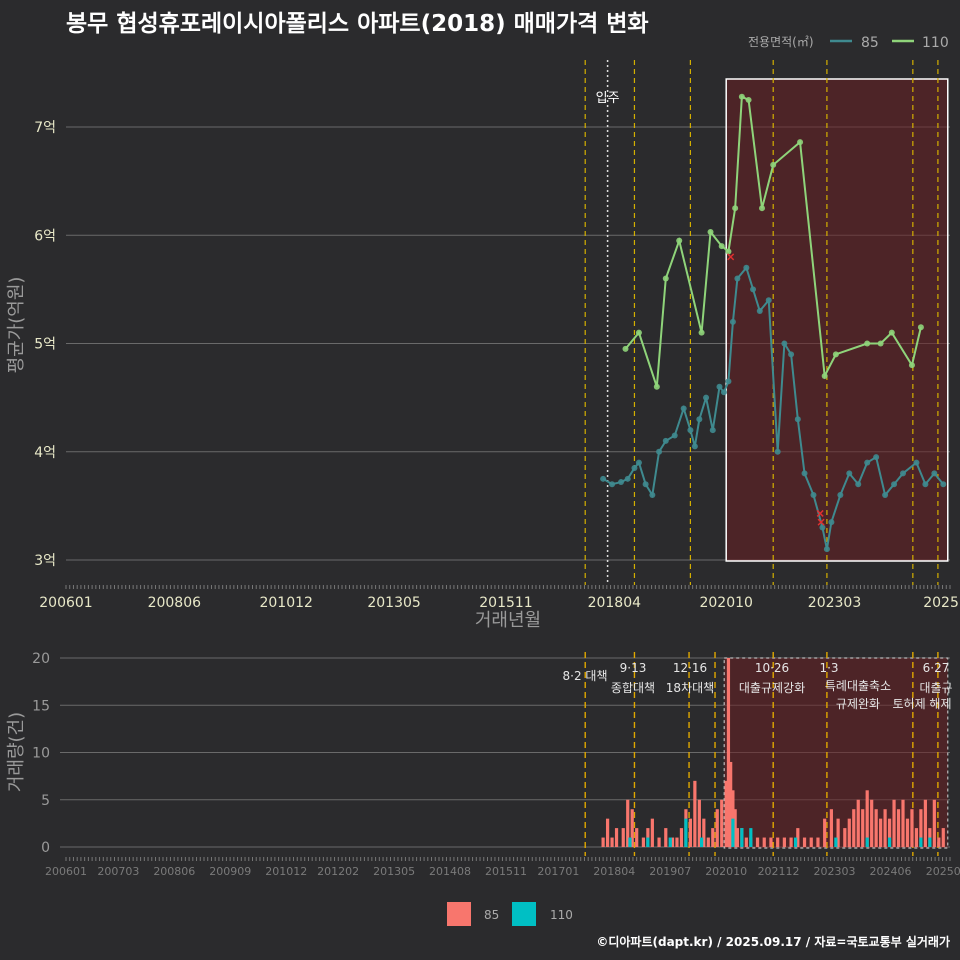  What do you see at coordinates (690, 668) in the screenshot?
I see `policy-label-date: 12·16` at bounding box center [690, 668].